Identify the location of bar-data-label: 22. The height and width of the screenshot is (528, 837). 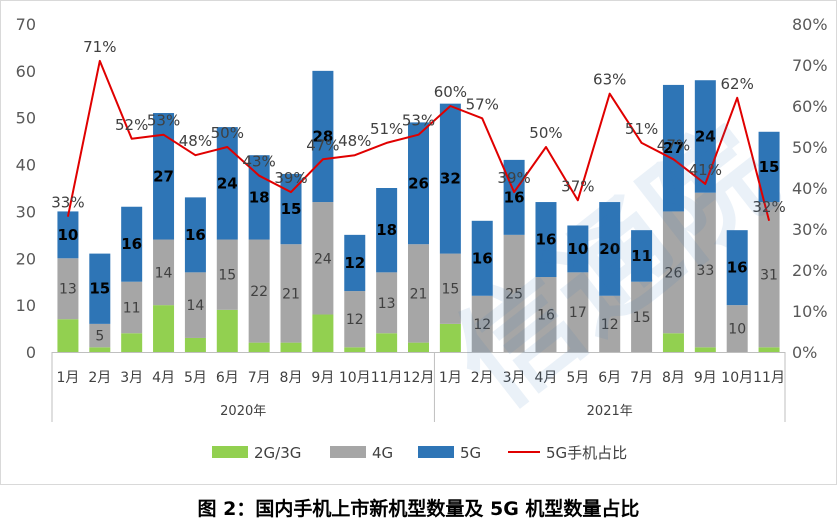
(259, 292).